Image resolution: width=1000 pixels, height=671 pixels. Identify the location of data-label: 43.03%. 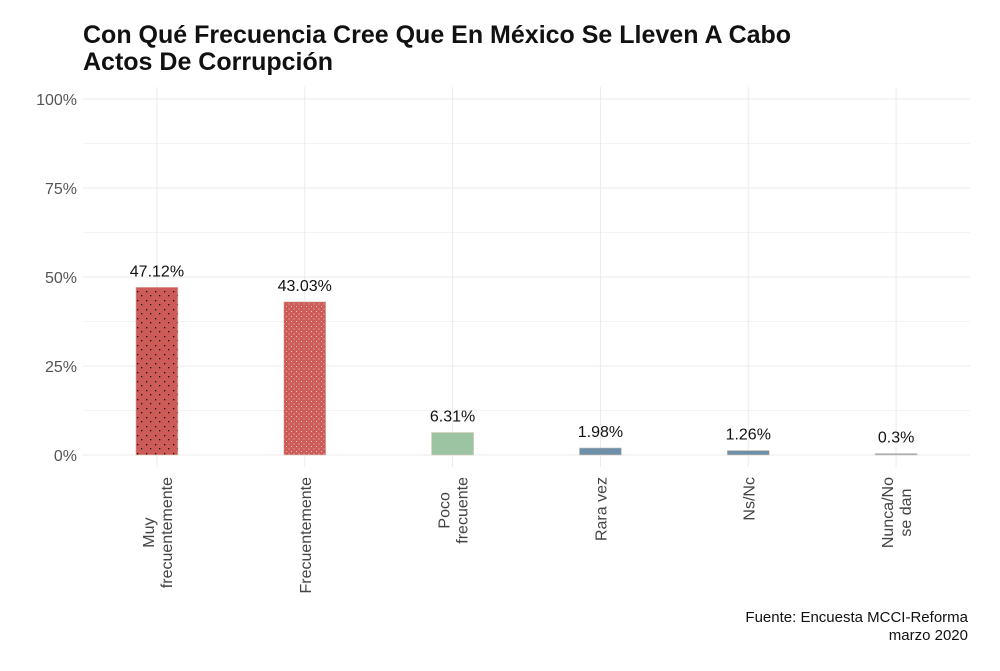
(305, 286).